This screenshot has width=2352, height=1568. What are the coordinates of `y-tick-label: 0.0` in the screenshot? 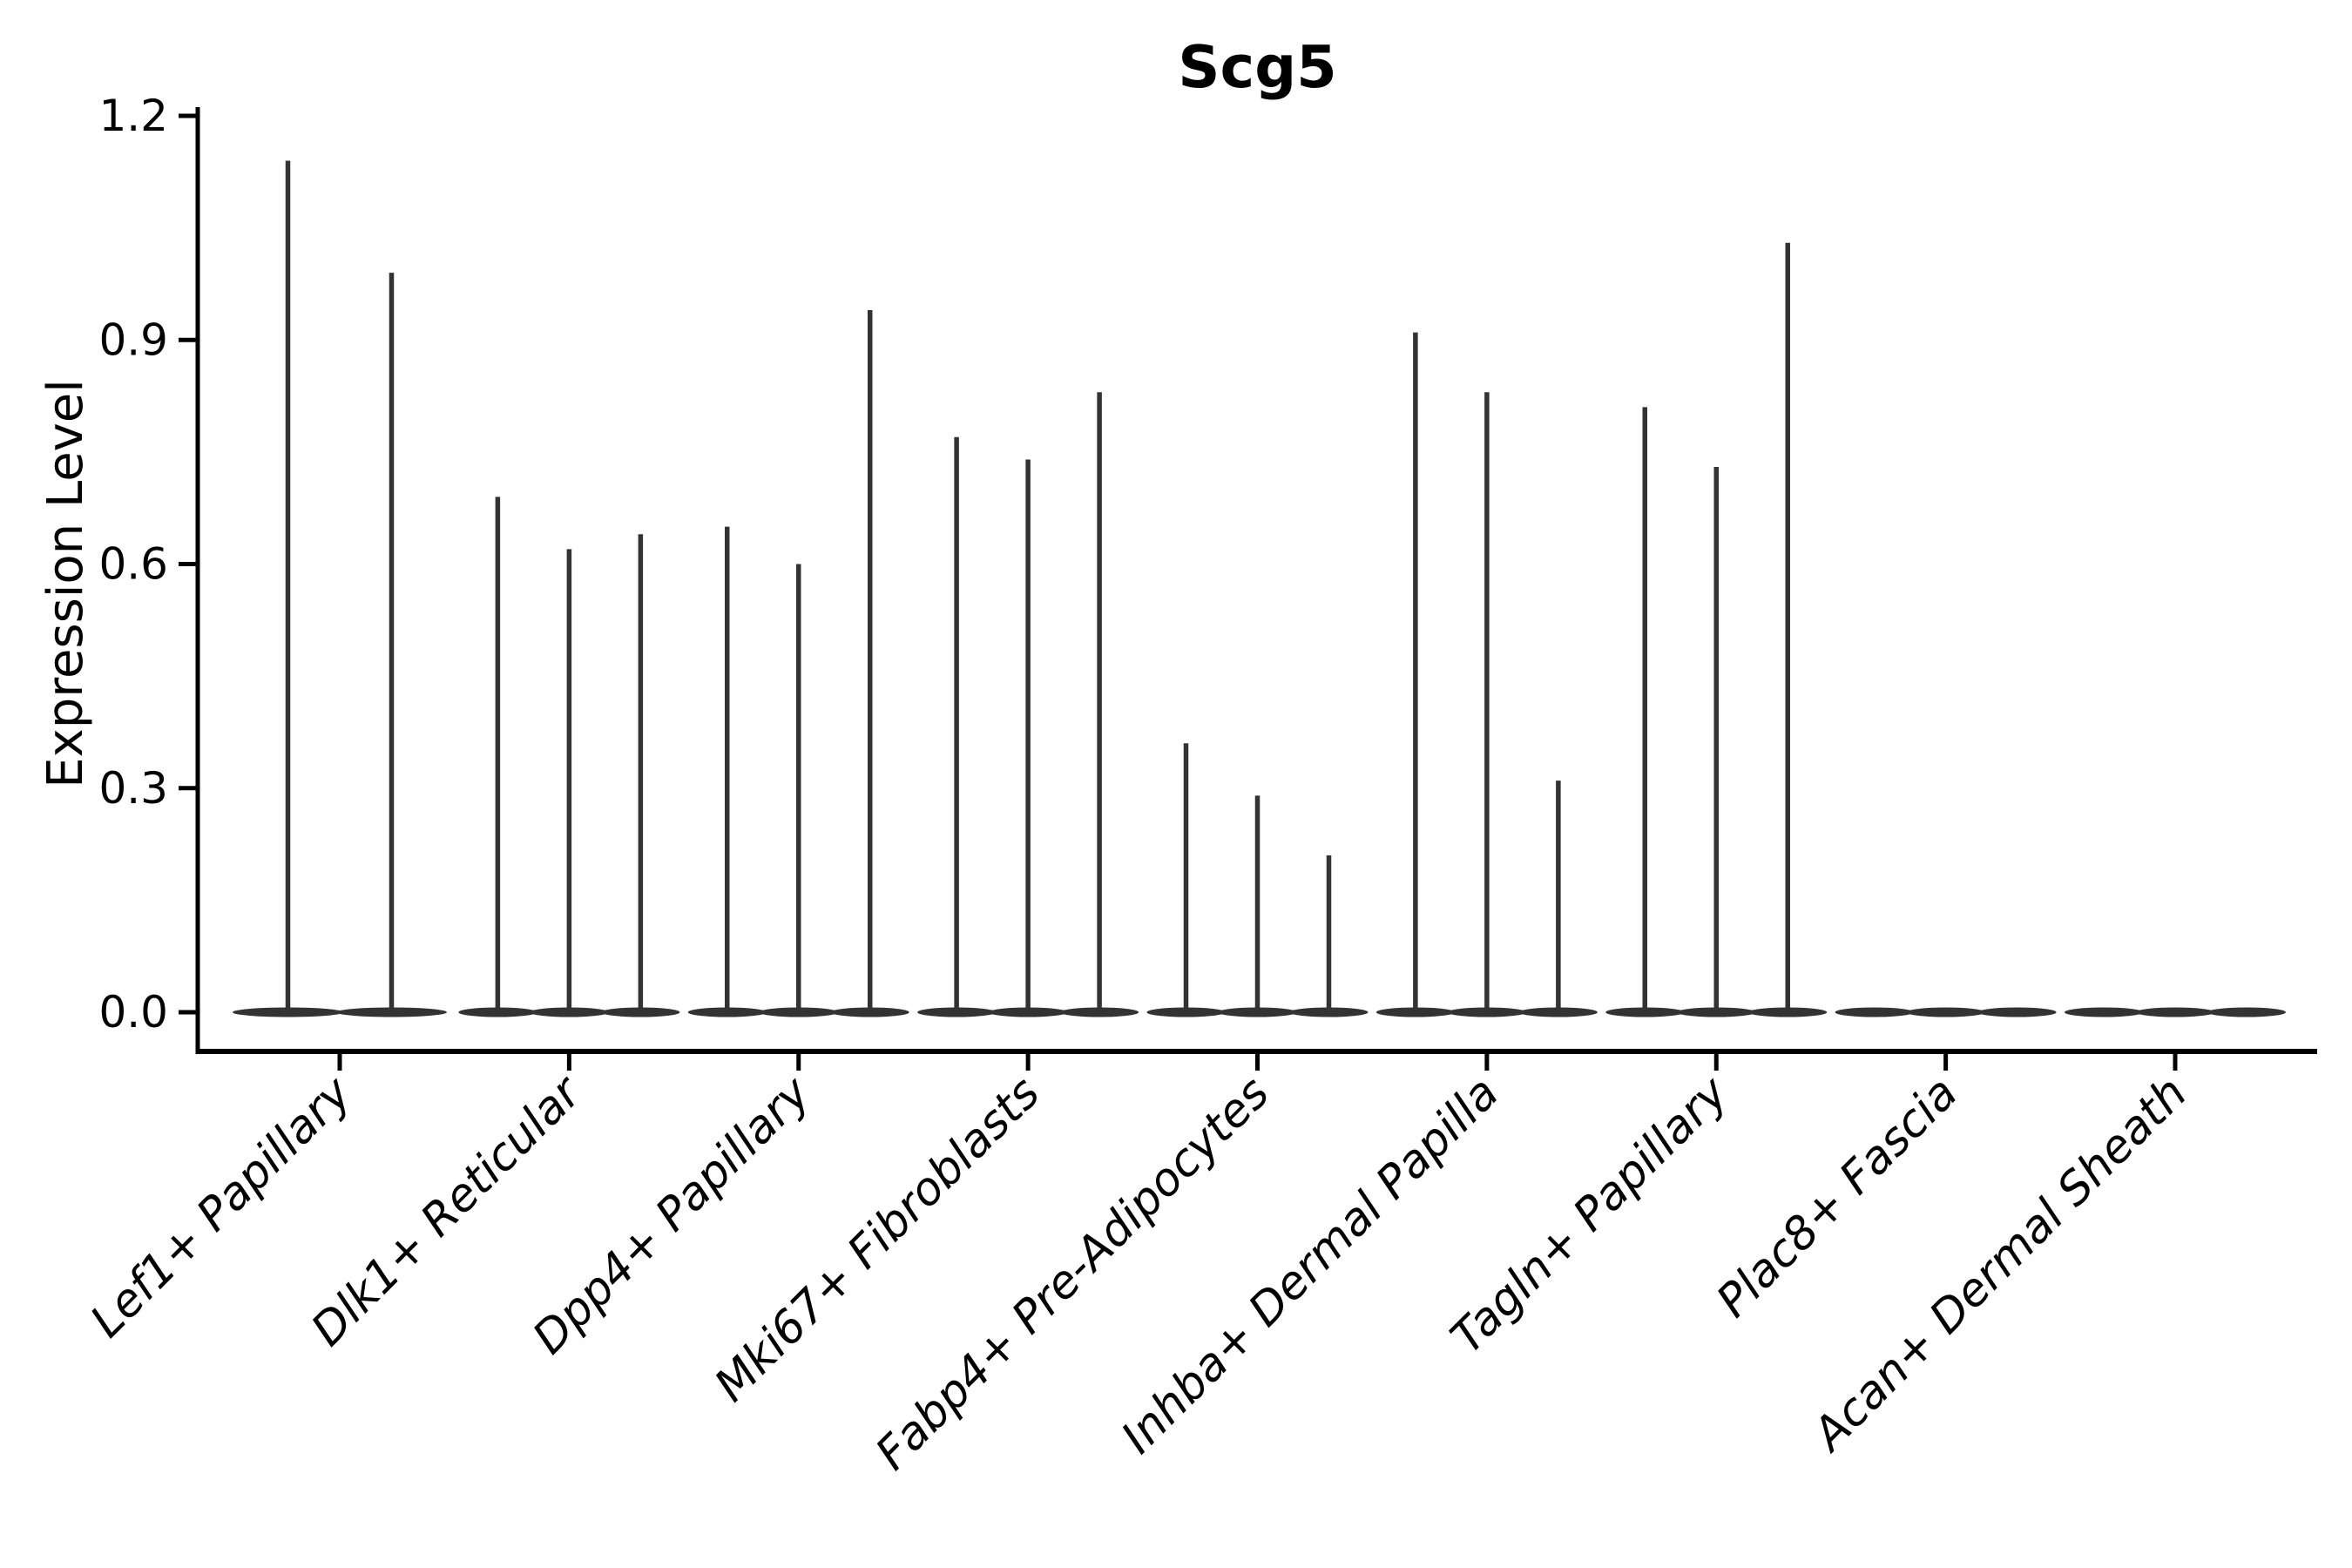 It's located at (133, 1012).